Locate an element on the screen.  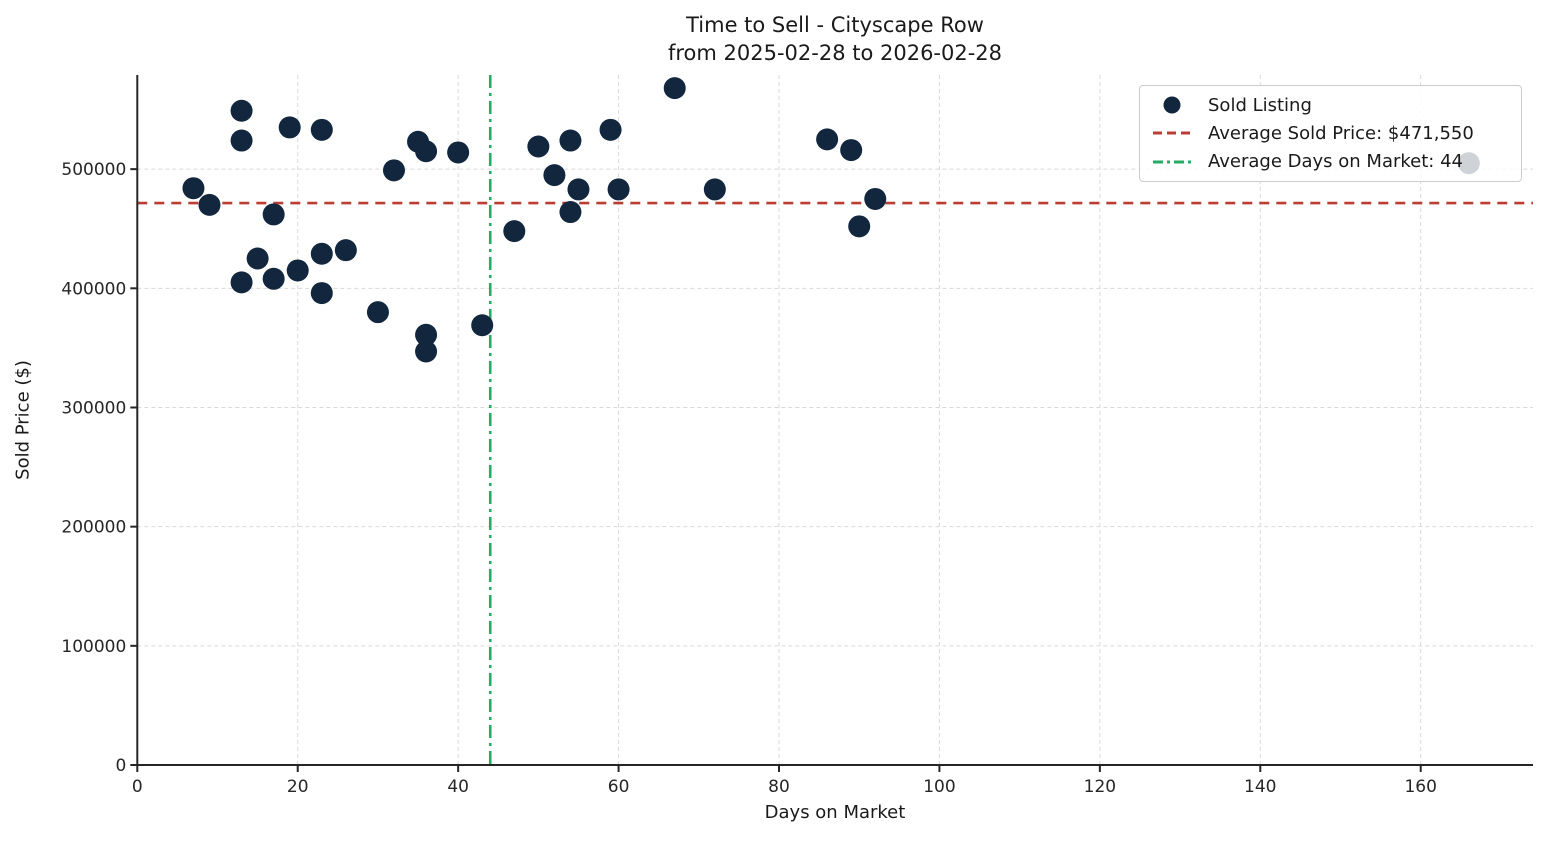
legend-item-average-days-on-market: Average Days on Market: 44 is located at coordinates (1330, 162).